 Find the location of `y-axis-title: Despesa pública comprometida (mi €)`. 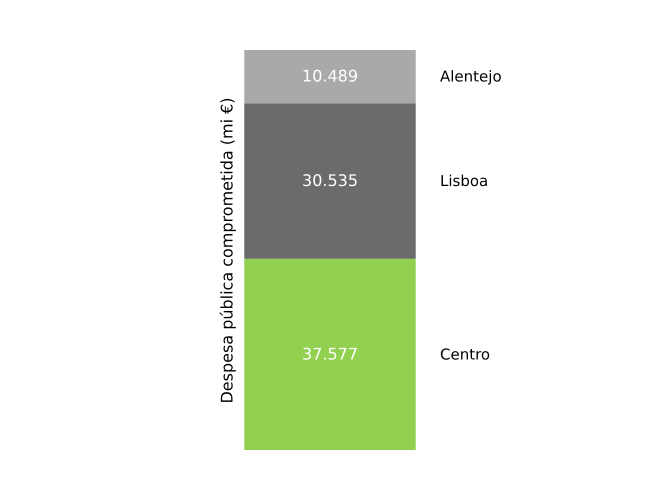

y-axis-title: Despesa pública comprometida (mi €) is located at coordinates (227, 250).